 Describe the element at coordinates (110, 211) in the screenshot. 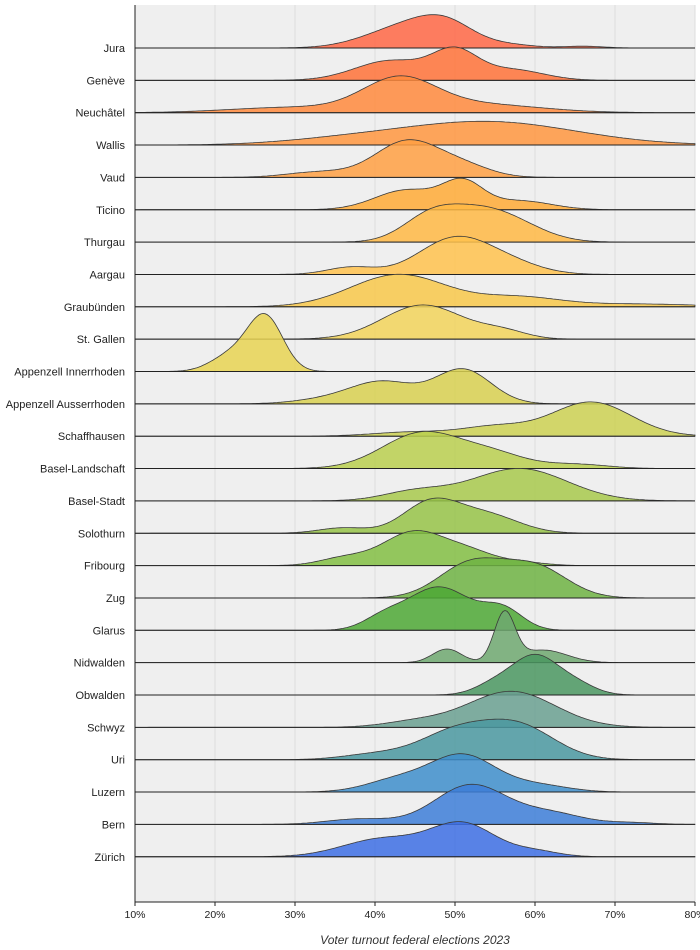

I see `category-label: Ticino` at that location.